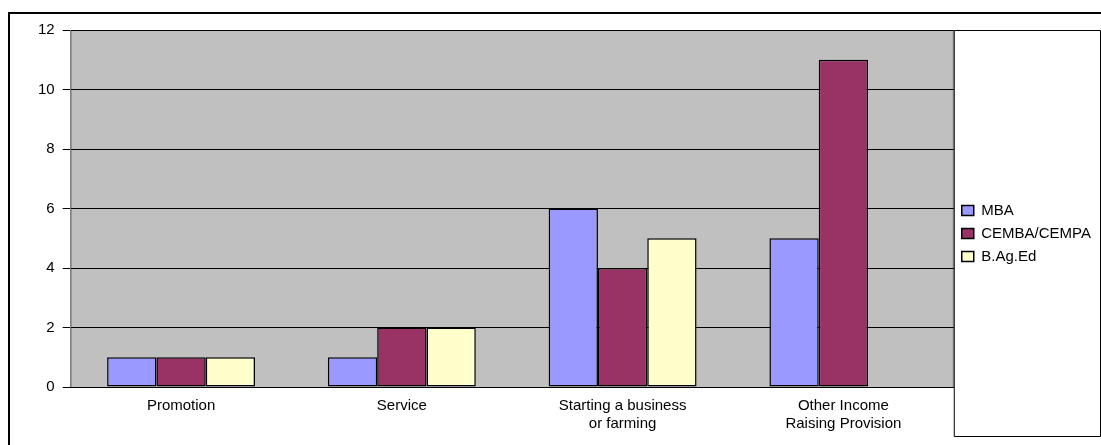  Describe the element at coordinates (50, 267) in the screenshot. I see `y-tick-label: 4` at that location.